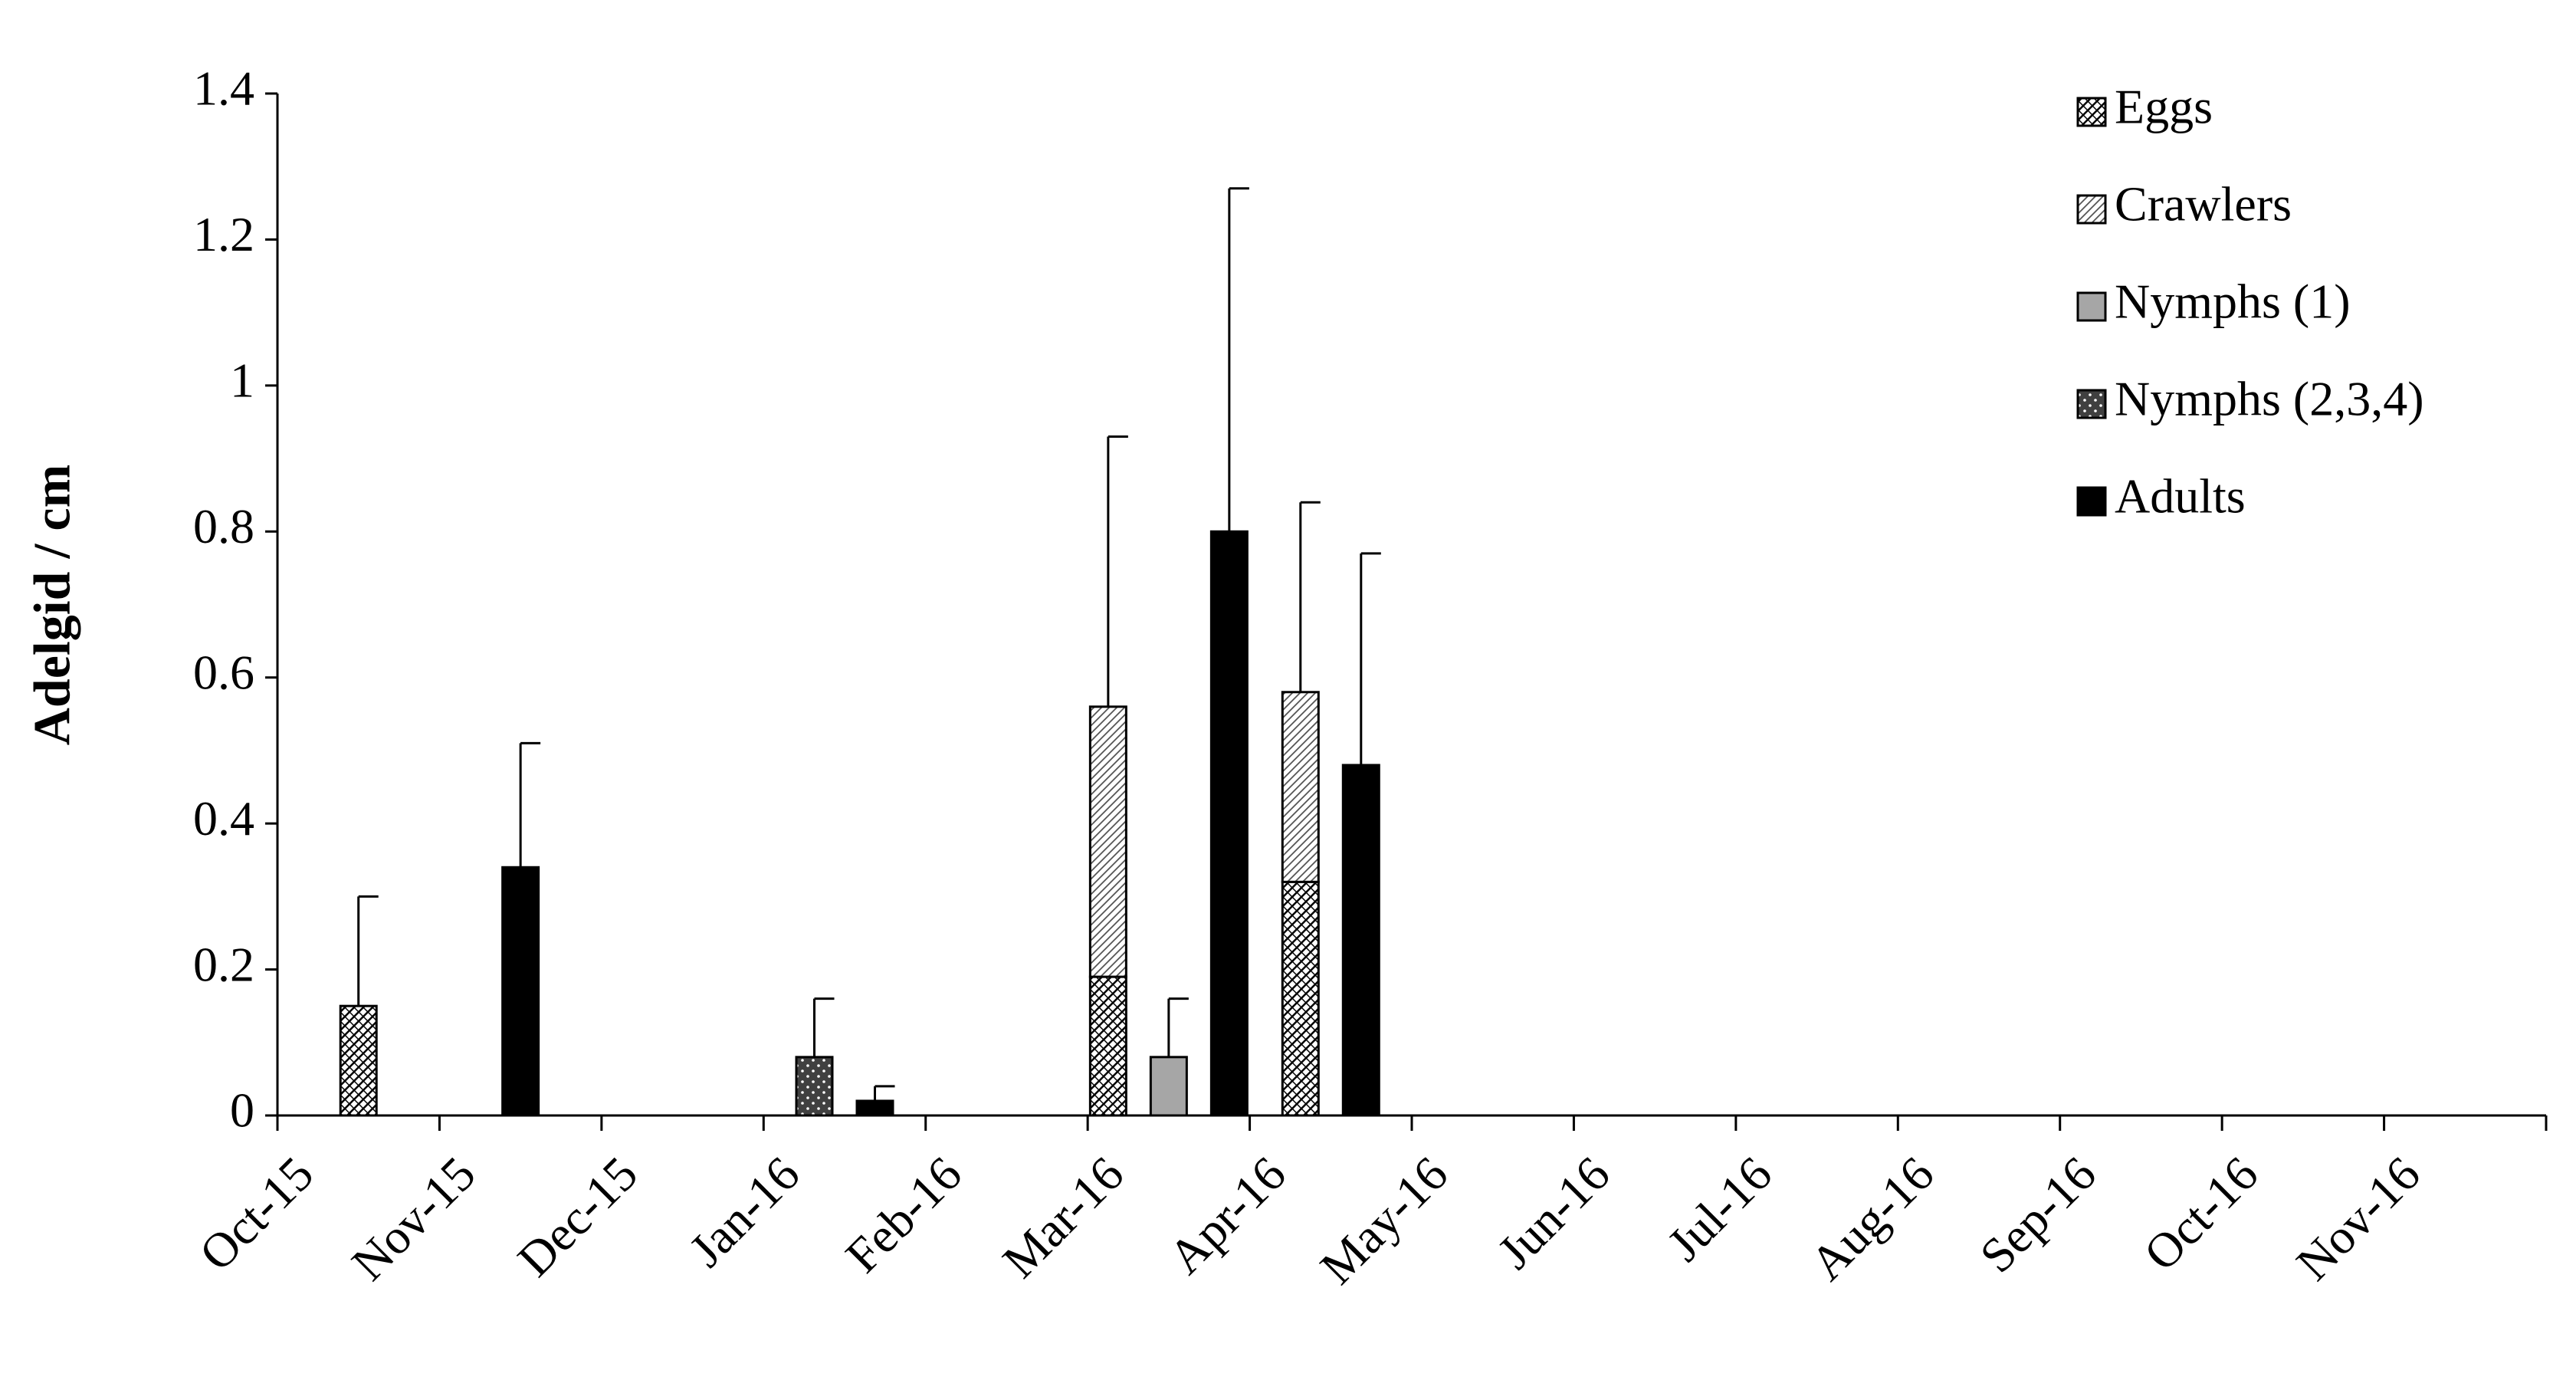 Image resolution: width=2576 pixels, height=1393 pixels. Describe the element at coordinates (1553, 1212) in the screenshot. I see `x-tick-label: Jun-16` at that location.